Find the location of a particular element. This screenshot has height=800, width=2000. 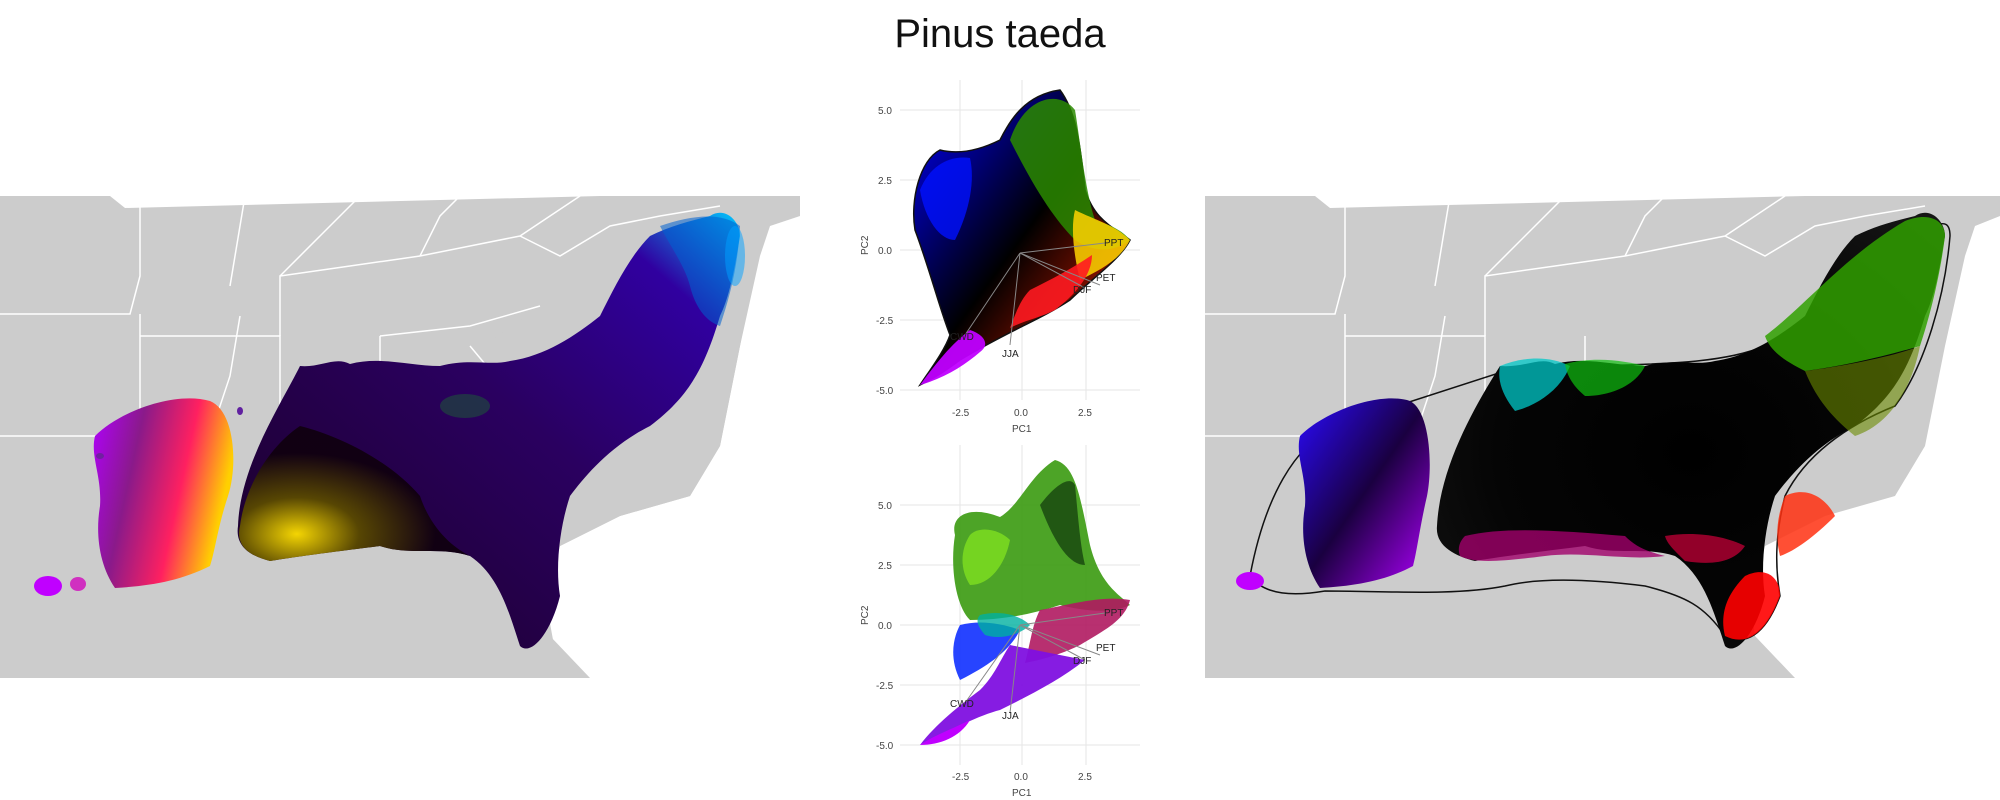

y2-tick-1: 5.0 is located at coordinates (885, 506).